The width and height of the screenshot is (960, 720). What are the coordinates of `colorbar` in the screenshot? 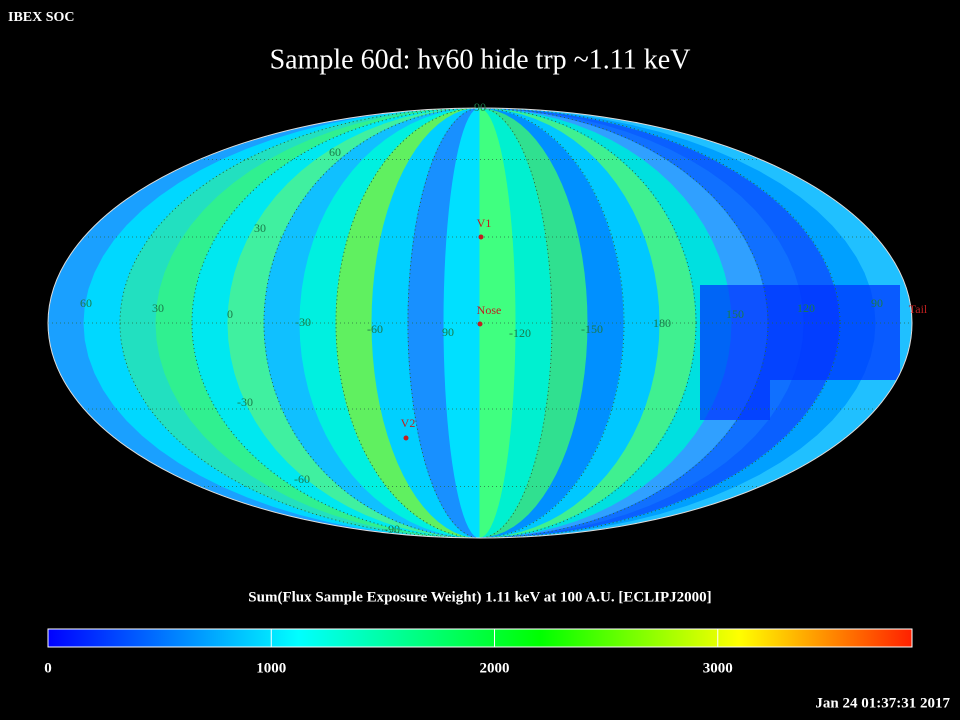 It's located at (480, 638).